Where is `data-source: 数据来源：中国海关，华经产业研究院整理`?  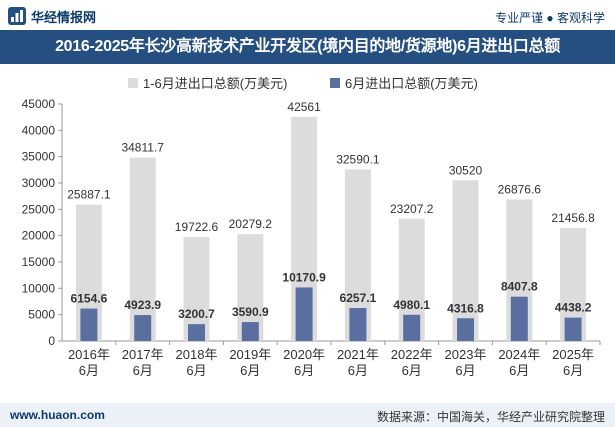
data-source: 数据来源：中国海关，华经产业研究院整理 is located at coordinates (490, 417).